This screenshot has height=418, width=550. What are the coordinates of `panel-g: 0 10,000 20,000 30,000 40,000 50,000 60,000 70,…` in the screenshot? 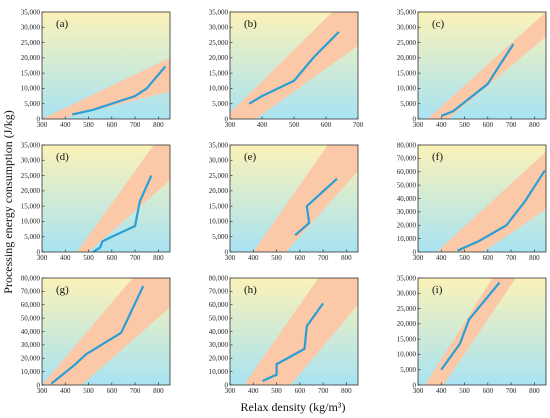 It's located at (96, 334).